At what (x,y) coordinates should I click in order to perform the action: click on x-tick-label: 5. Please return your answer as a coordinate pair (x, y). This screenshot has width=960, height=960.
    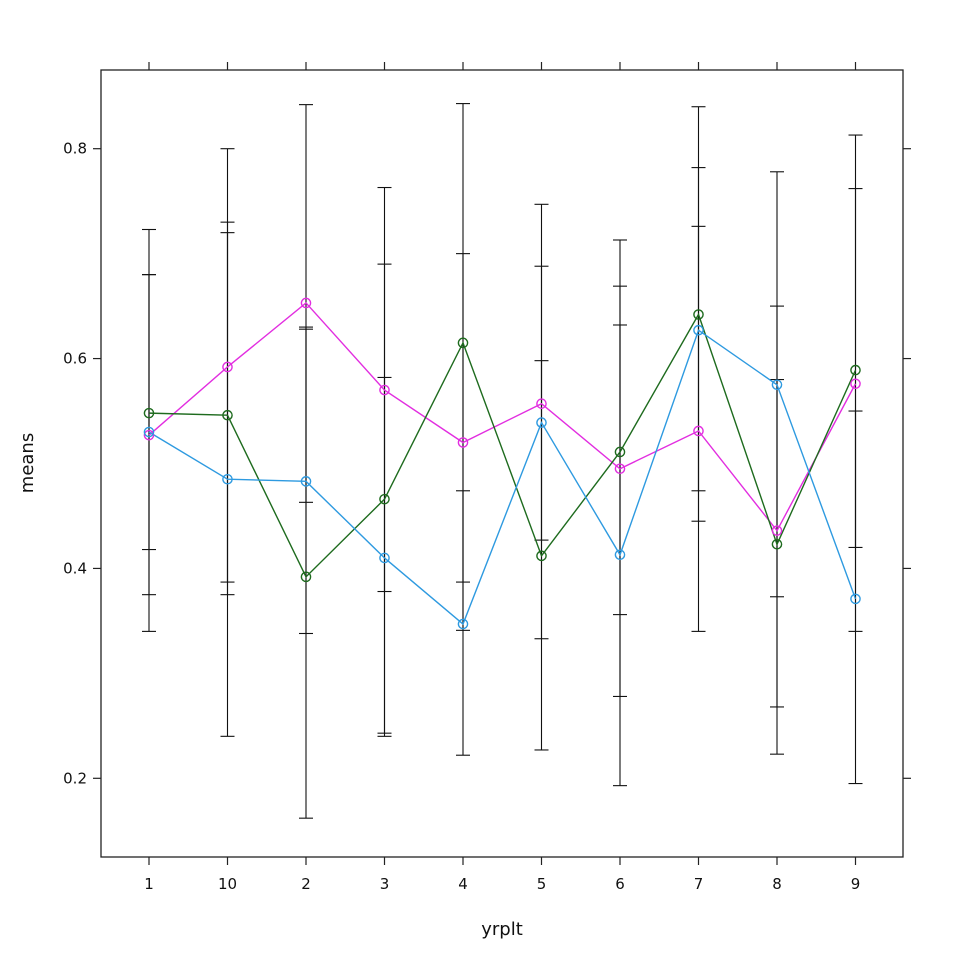
    Looking at the image, I should click on (542, 884).